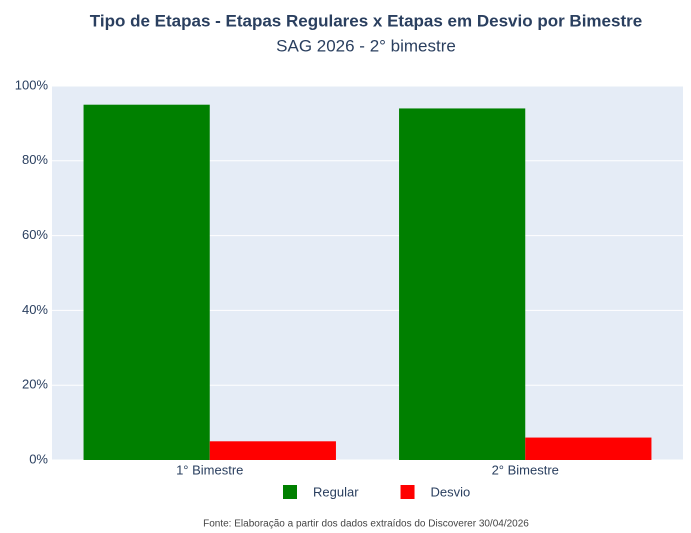 This screenshot has width=691, height=533. What do you see at coordinates (32, 84) in the screenshot?
I see `y-tick-label: 100%` at bounding box center [32, 84].